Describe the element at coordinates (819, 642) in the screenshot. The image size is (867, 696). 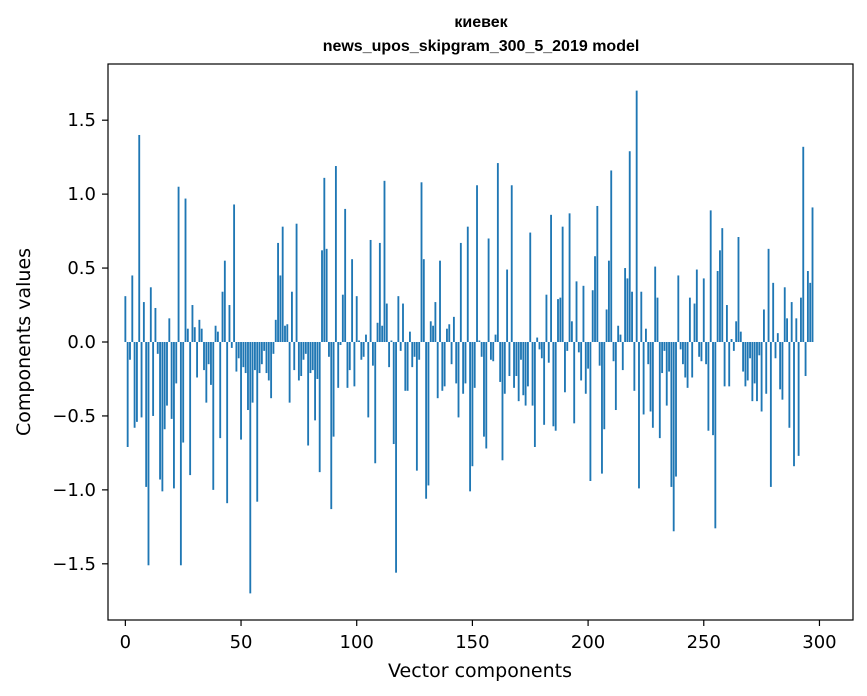
I see `x-tick-label: 300` at that location.